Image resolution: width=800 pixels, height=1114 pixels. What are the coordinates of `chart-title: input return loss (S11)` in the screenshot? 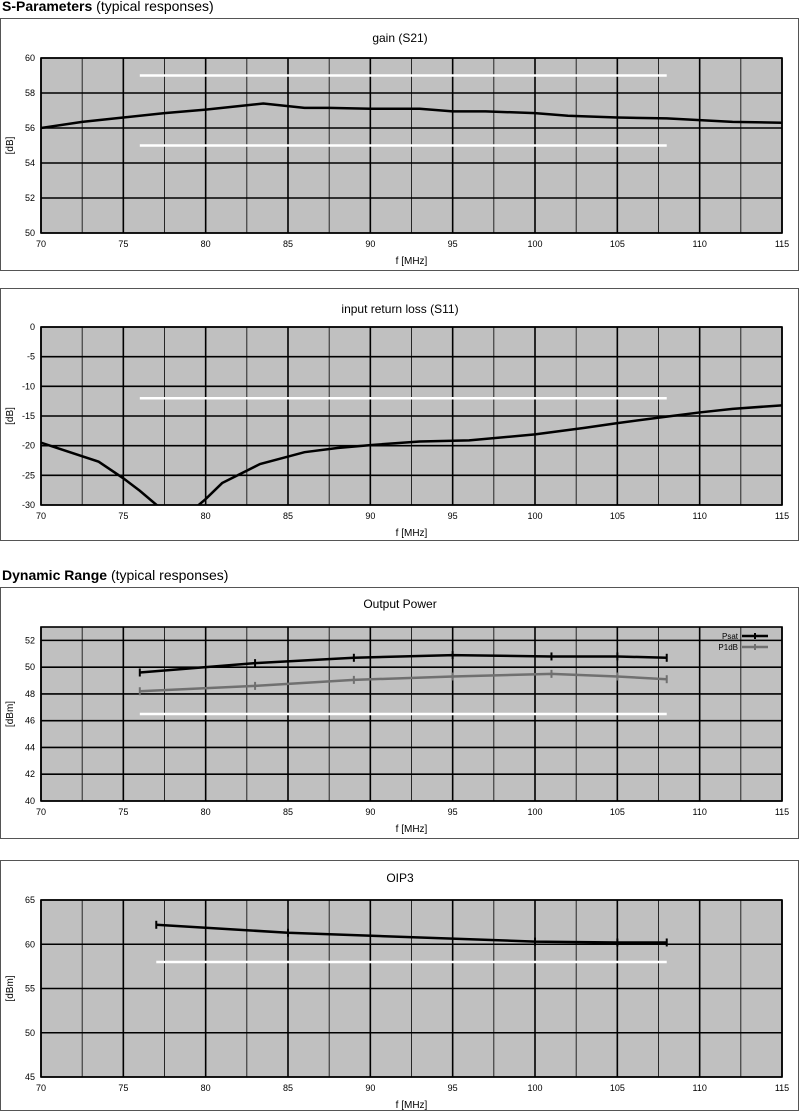 It's located at (399, 309).